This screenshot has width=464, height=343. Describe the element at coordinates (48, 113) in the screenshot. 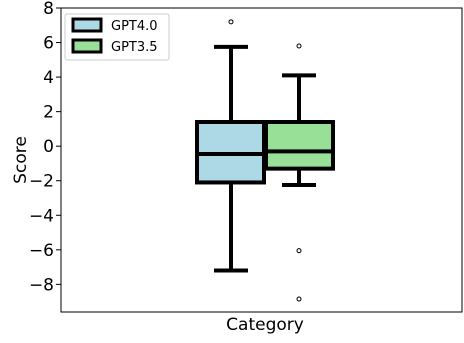

I see `y-tick-label: 2` at that location.